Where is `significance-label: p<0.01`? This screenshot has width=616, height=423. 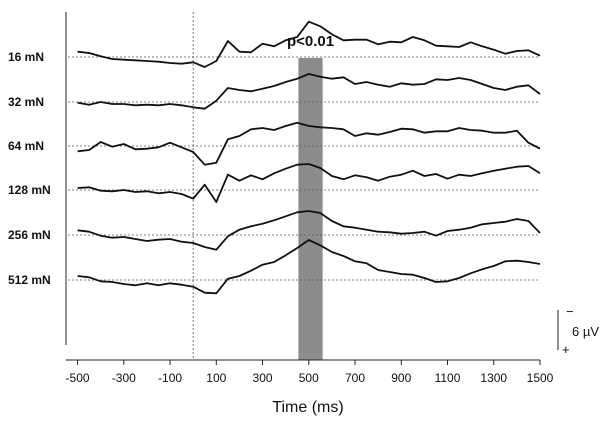 significance-label: p<0.01 is located at coordinates (310, 41).